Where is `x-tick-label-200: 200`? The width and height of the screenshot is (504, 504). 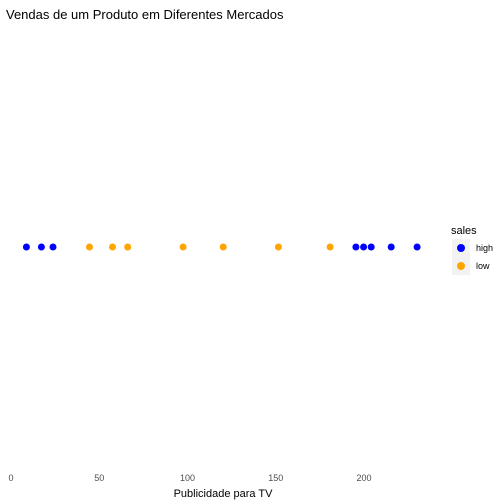
x-tick-label-200: 200 is located at coordinates (363, 478).